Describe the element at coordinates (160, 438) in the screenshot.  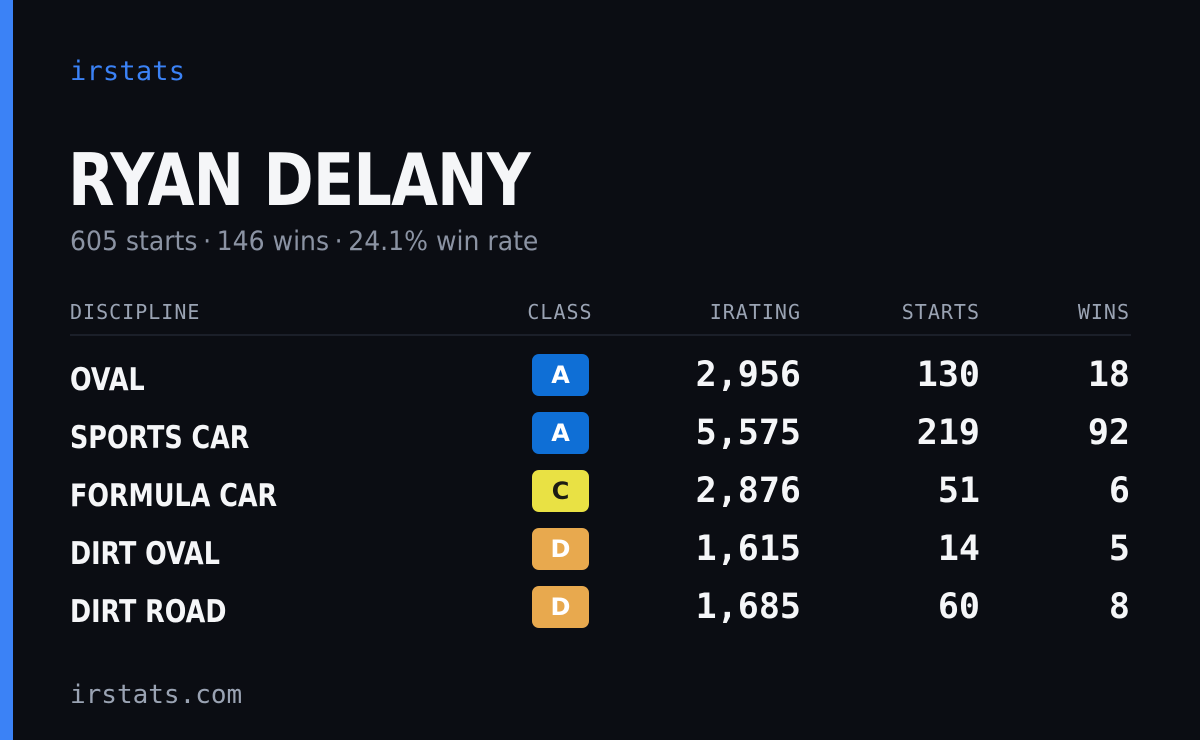
I see `discipline-name: SPORTS CAR` at that location.